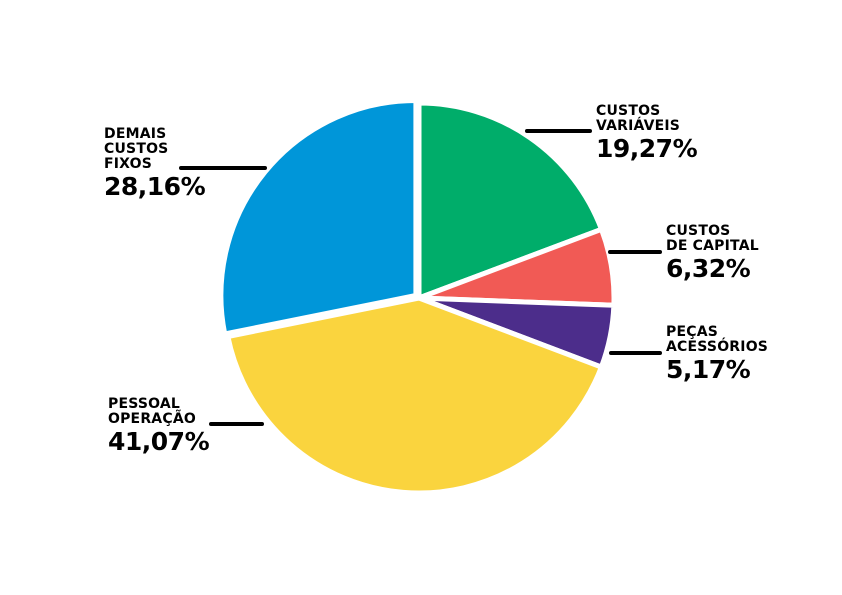 The height and width of the screenshot is (595, 842). What do you see at coordinates (647, 149) in the screenshot?
I see `slice-value-label: 19,27%` at bounding box center [647, 149].